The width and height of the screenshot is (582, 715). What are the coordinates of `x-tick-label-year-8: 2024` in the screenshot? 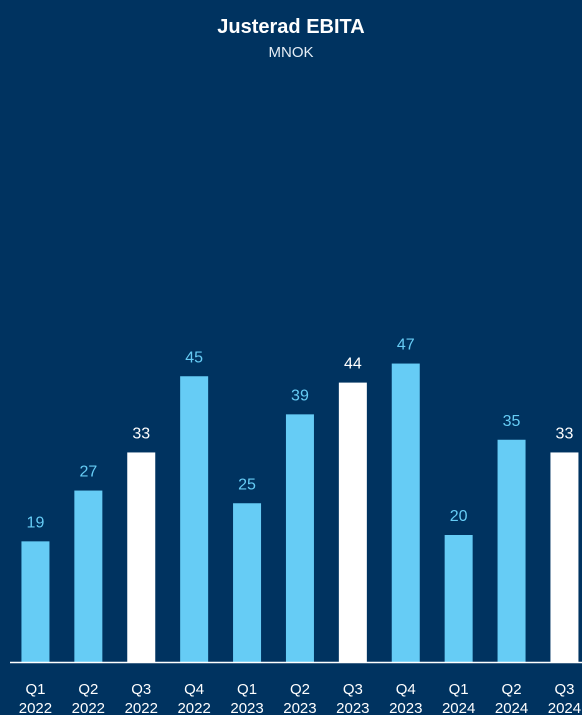 It's located at (458, 707).